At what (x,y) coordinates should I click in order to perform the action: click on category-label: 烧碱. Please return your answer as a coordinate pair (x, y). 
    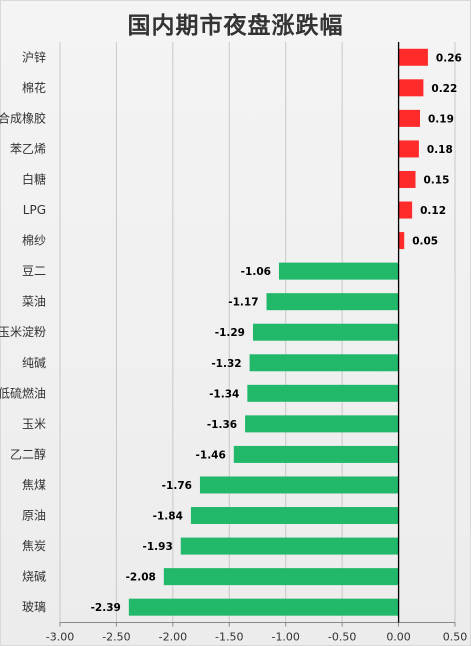
    Looking at the image, I should click on (34, 577).